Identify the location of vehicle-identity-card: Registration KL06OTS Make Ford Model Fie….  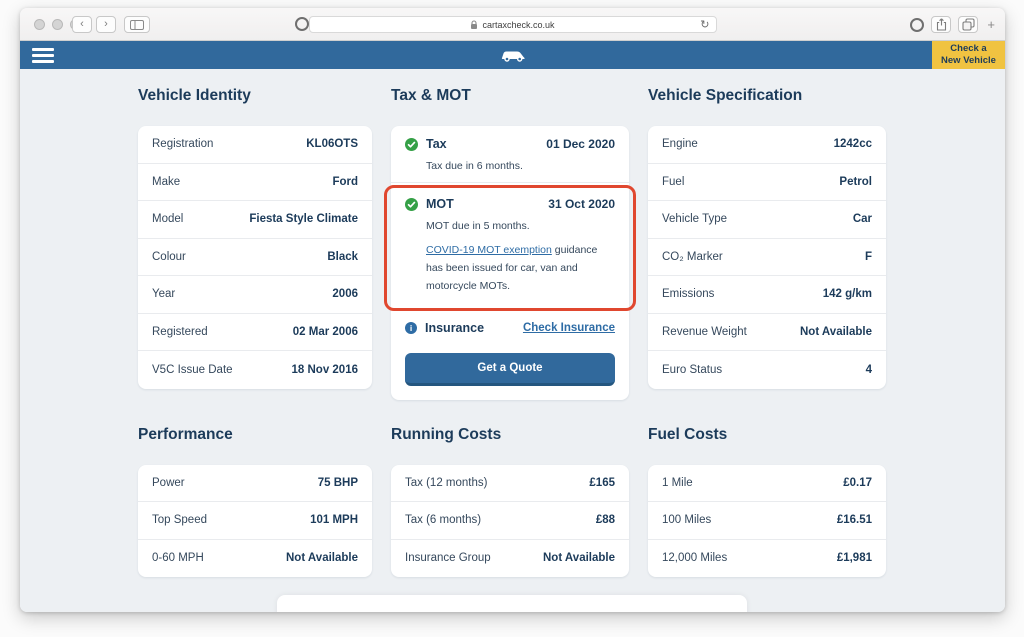
(255, 257).